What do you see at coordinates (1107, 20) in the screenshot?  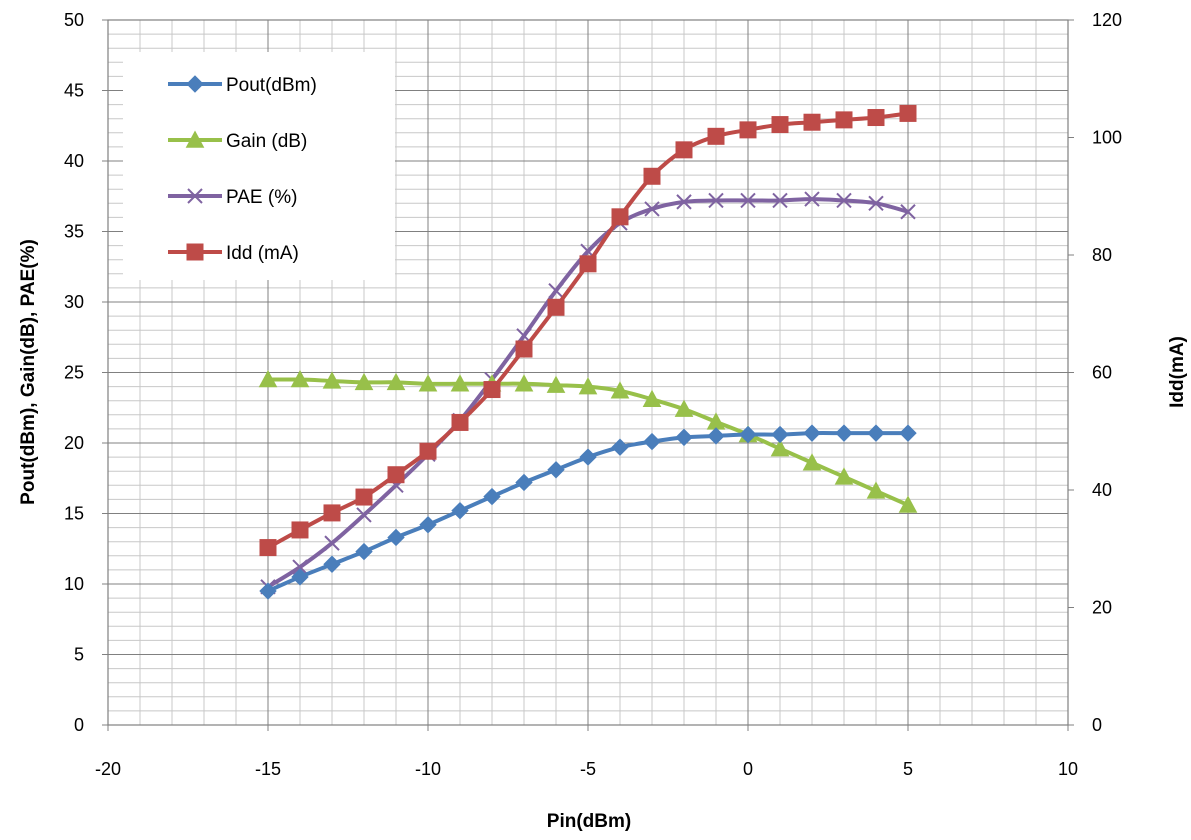 I see `y2-tick-label: 120` at bounding box center [1107, 20].